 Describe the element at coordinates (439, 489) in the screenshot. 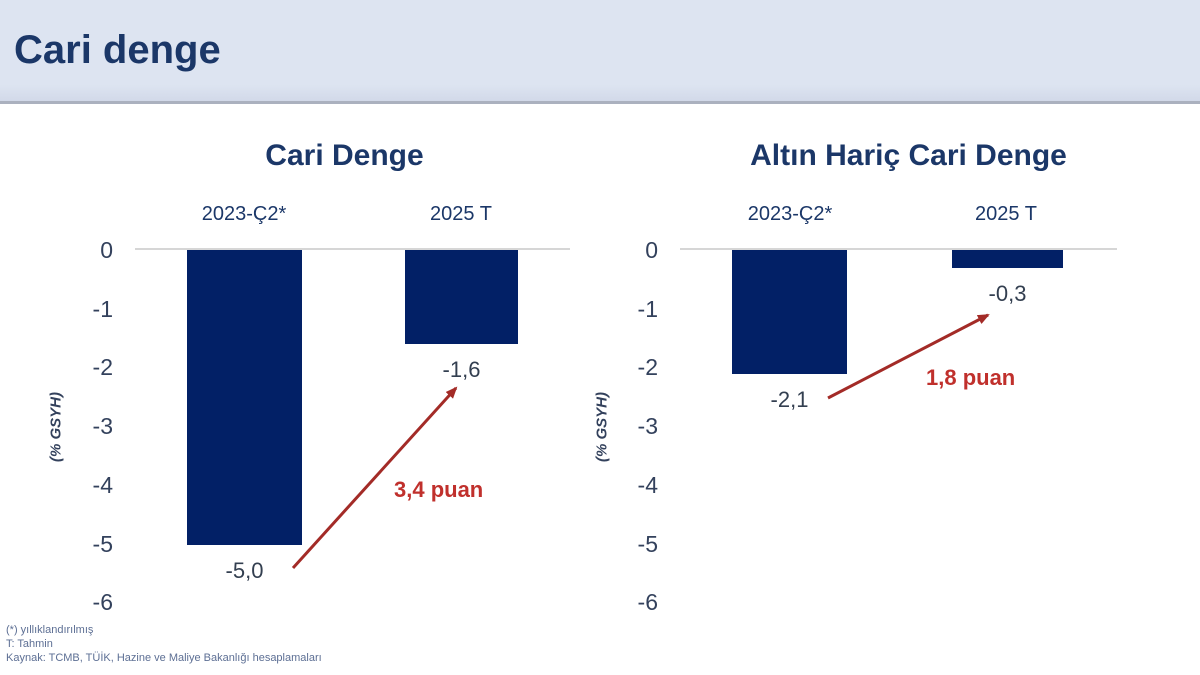

I see `change-annotation: 3,4 puan` at that location.